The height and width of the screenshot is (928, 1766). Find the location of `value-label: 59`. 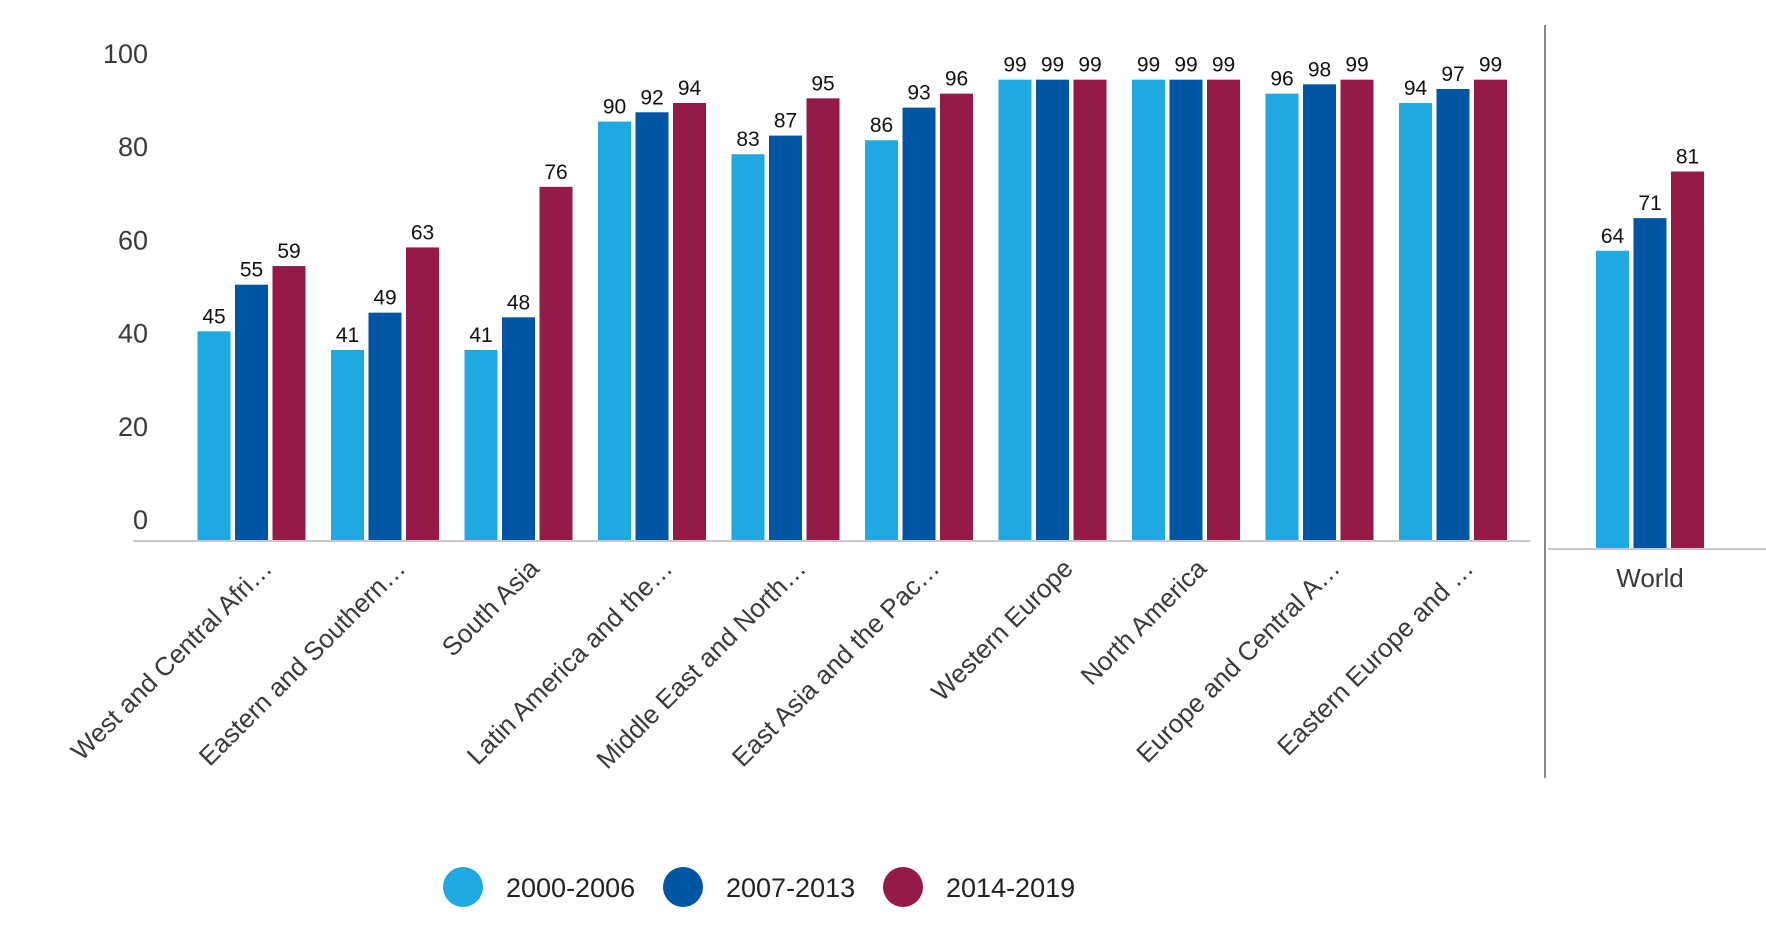

value-label: 59 is located at coordinates (288, 251).